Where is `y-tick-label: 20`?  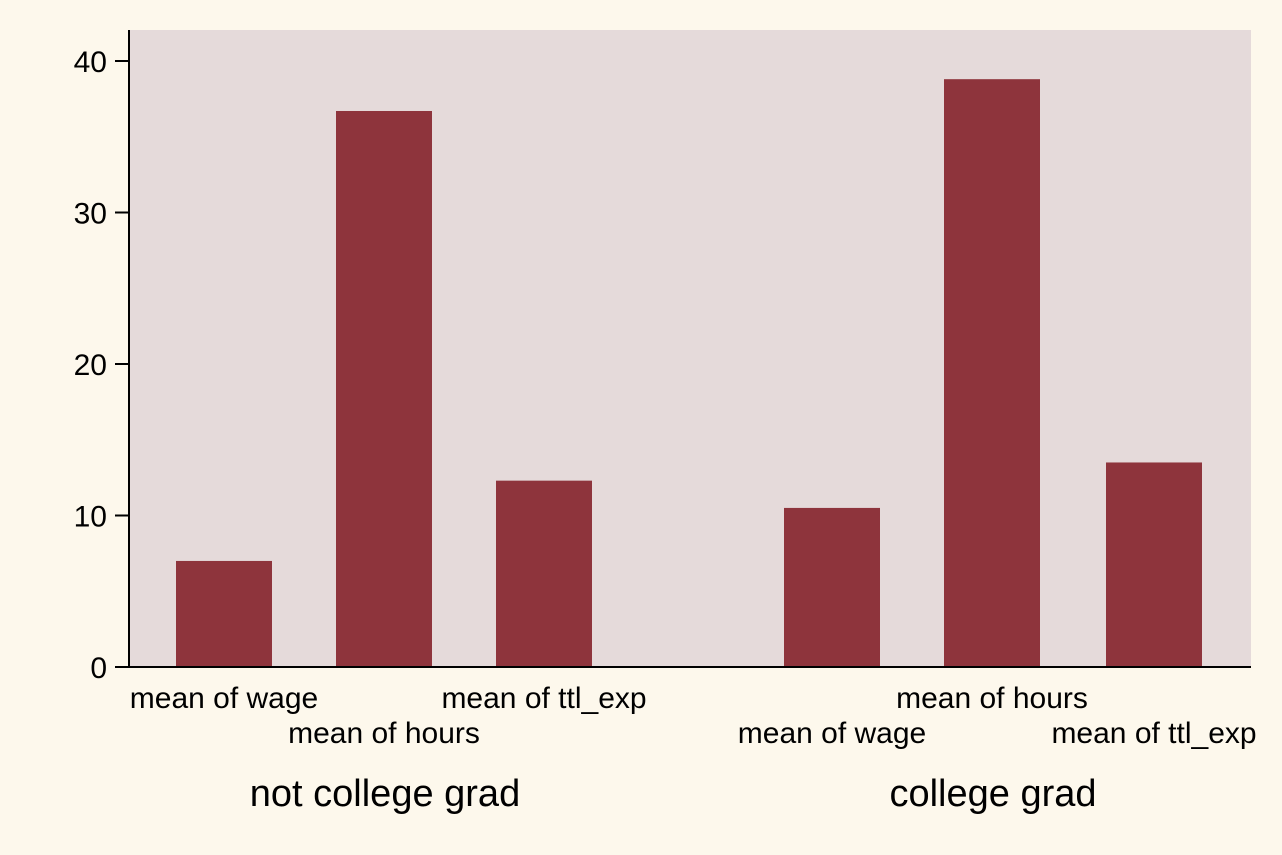
y-tick-label: 20 is located at coordinates (90, 365).